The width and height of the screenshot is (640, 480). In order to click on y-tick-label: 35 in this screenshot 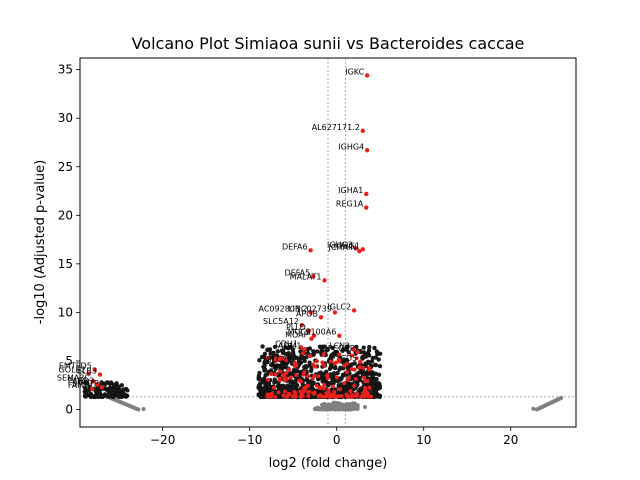, I will do `click(65, 70)`.